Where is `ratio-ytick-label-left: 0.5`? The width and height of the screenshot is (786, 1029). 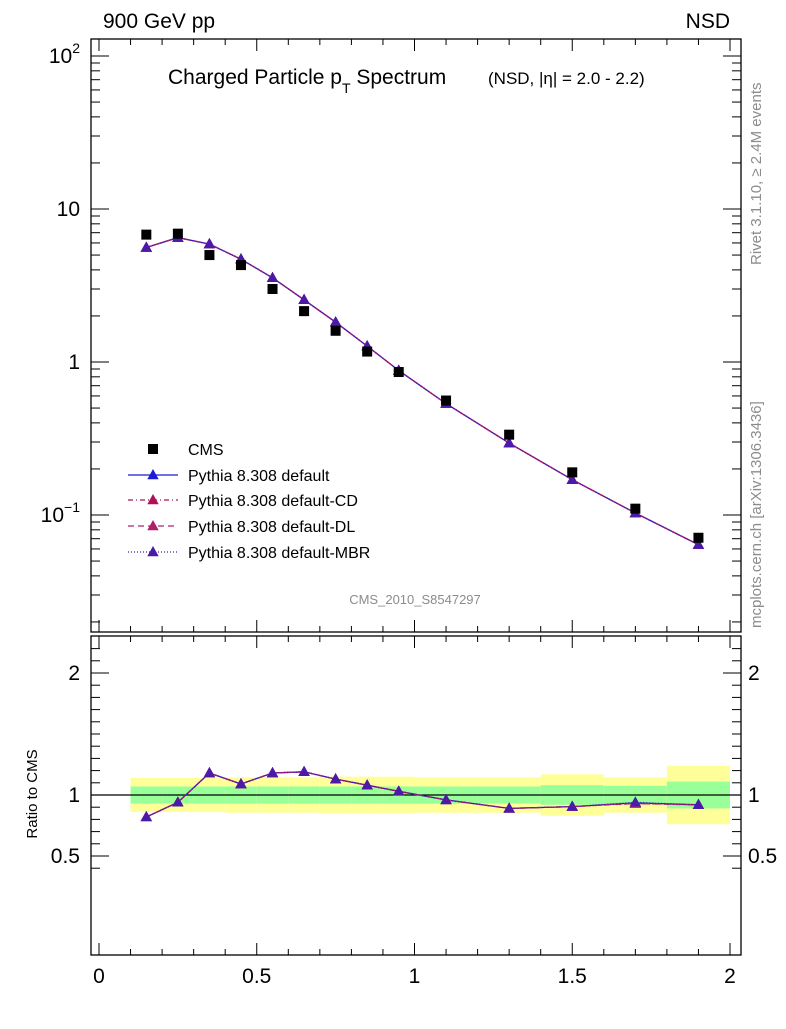
ratio-ytick-label-left: 0.5 is located at coordinates (65, 856).